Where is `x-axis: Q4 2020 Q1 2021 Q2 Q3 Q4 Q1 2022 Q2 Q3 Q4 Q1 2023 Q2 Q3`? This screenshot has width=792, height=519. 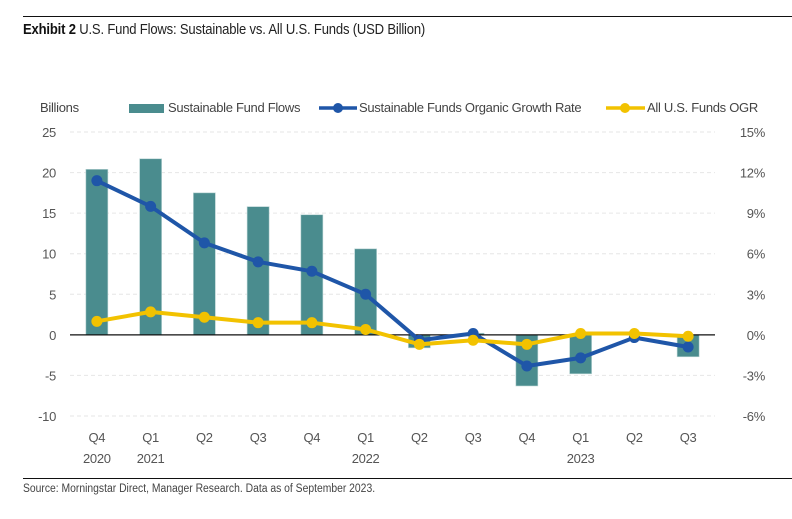
x-axis: Q4 2020 Q1 2021 Q2 Q3 Q4 Q1 2022 Q2 Q3 Q4 Q1 2023 Q2 Q3 is located at coordinates (390, 448).